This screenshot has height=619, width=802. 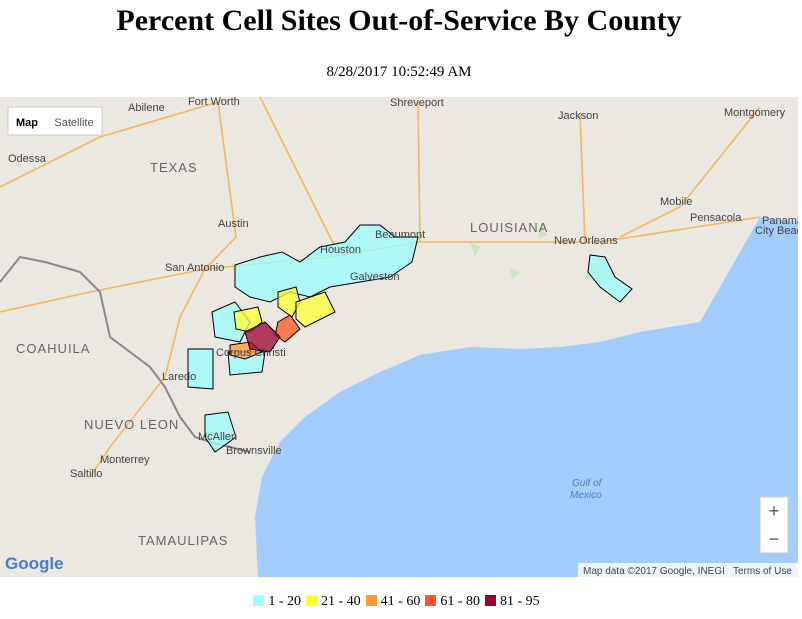 I want to click on map-type-control: Map Satellite, so click(x=55, y=121).